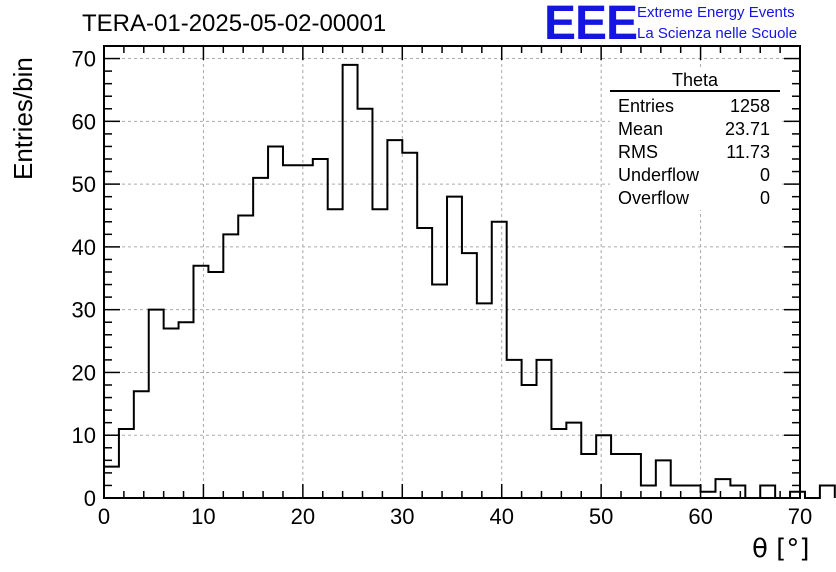 The height and width of the screenshot is (572, 836). Describe the element at coordinates (90, 498) in the screenshot. I see `y-tick-label: 0` at that location.